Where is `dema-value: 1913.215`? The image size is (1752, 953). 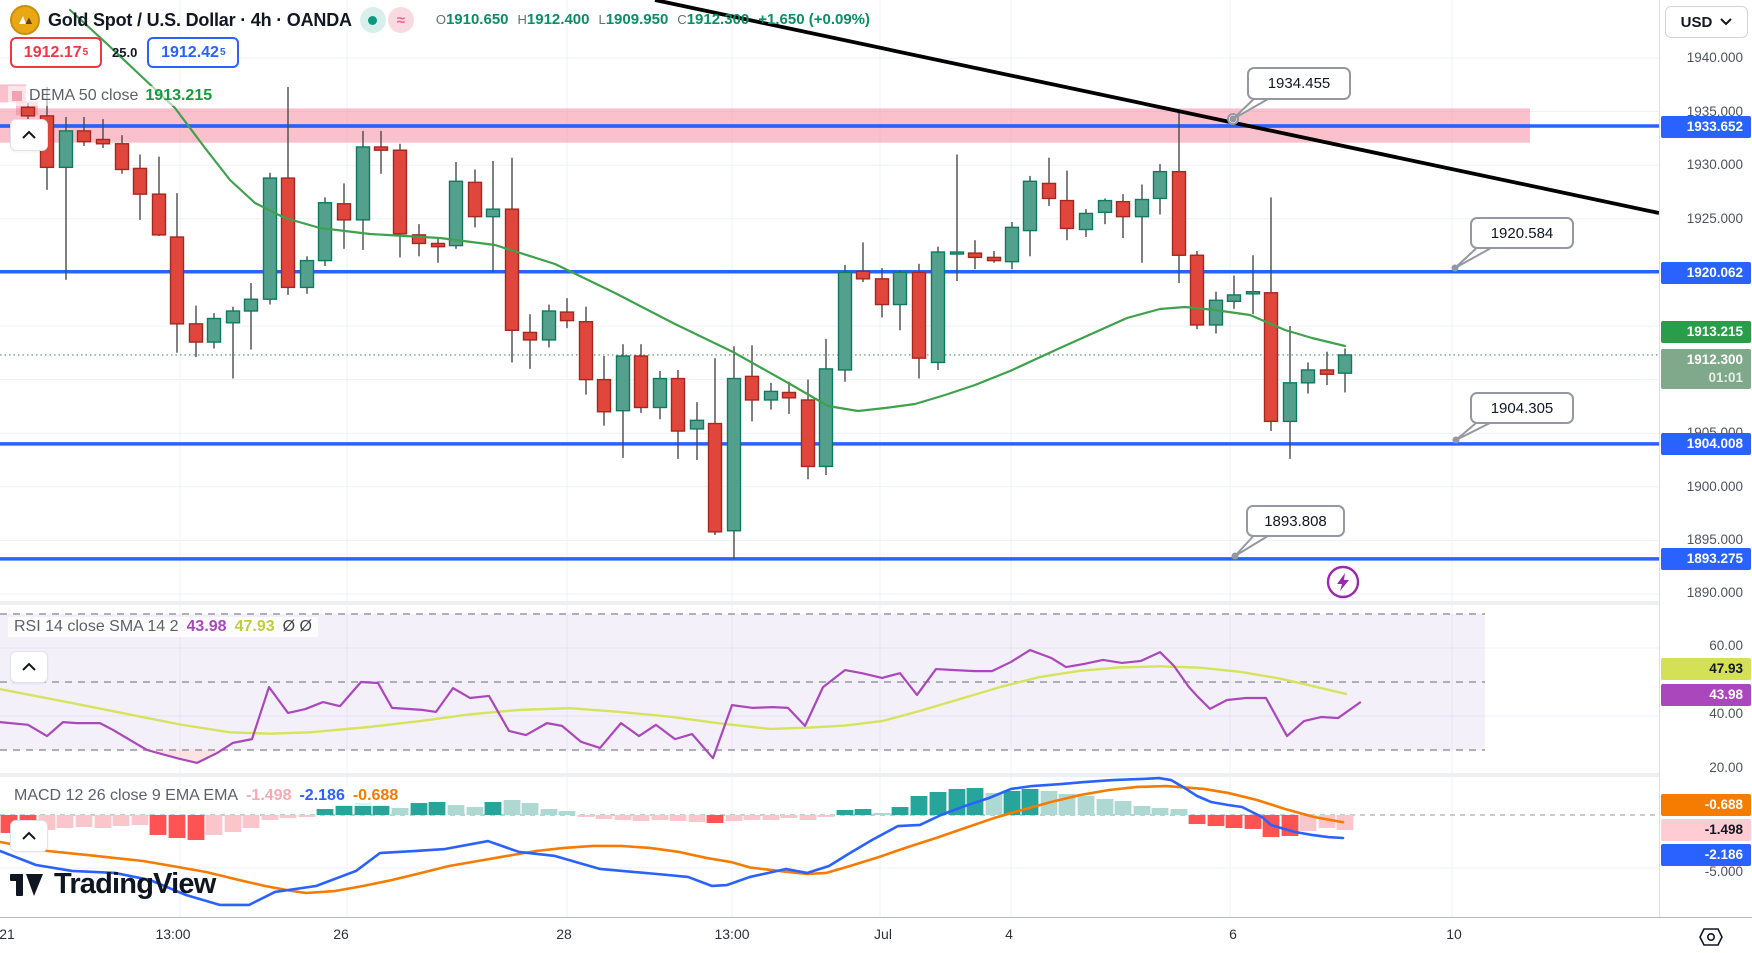 dema-value: 1913.215 is located at coordinates (179, 95).